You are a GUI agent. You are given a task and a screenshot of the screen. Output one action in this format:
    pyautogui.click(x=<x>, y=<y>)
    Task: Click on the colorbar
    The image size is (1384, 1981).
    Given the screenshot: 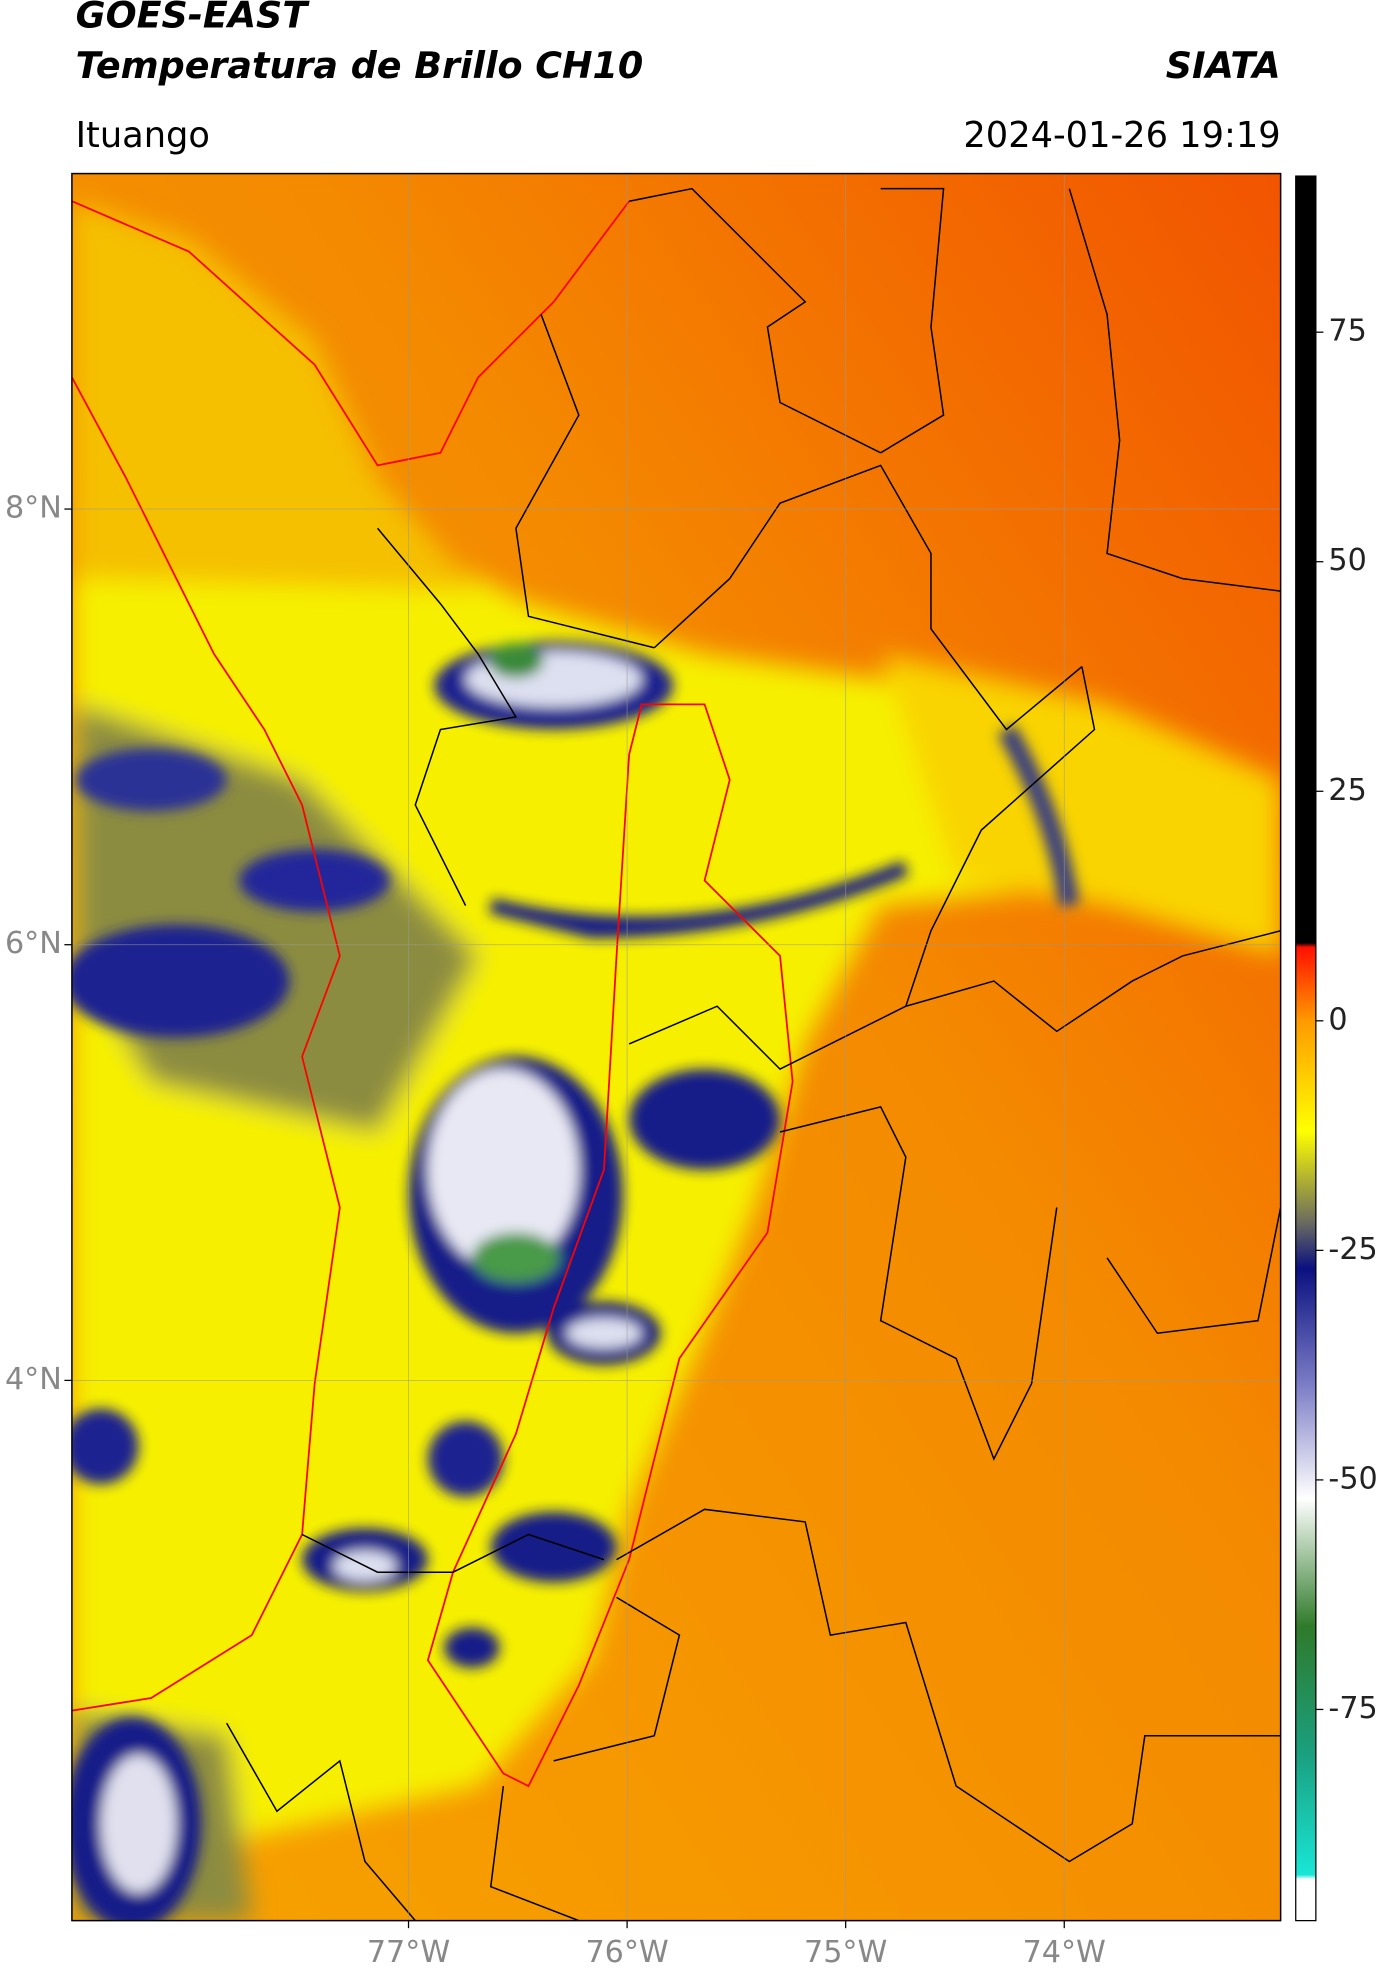 What is the action you would take?
    pyautogui.click(x=1306, y=1048)
    